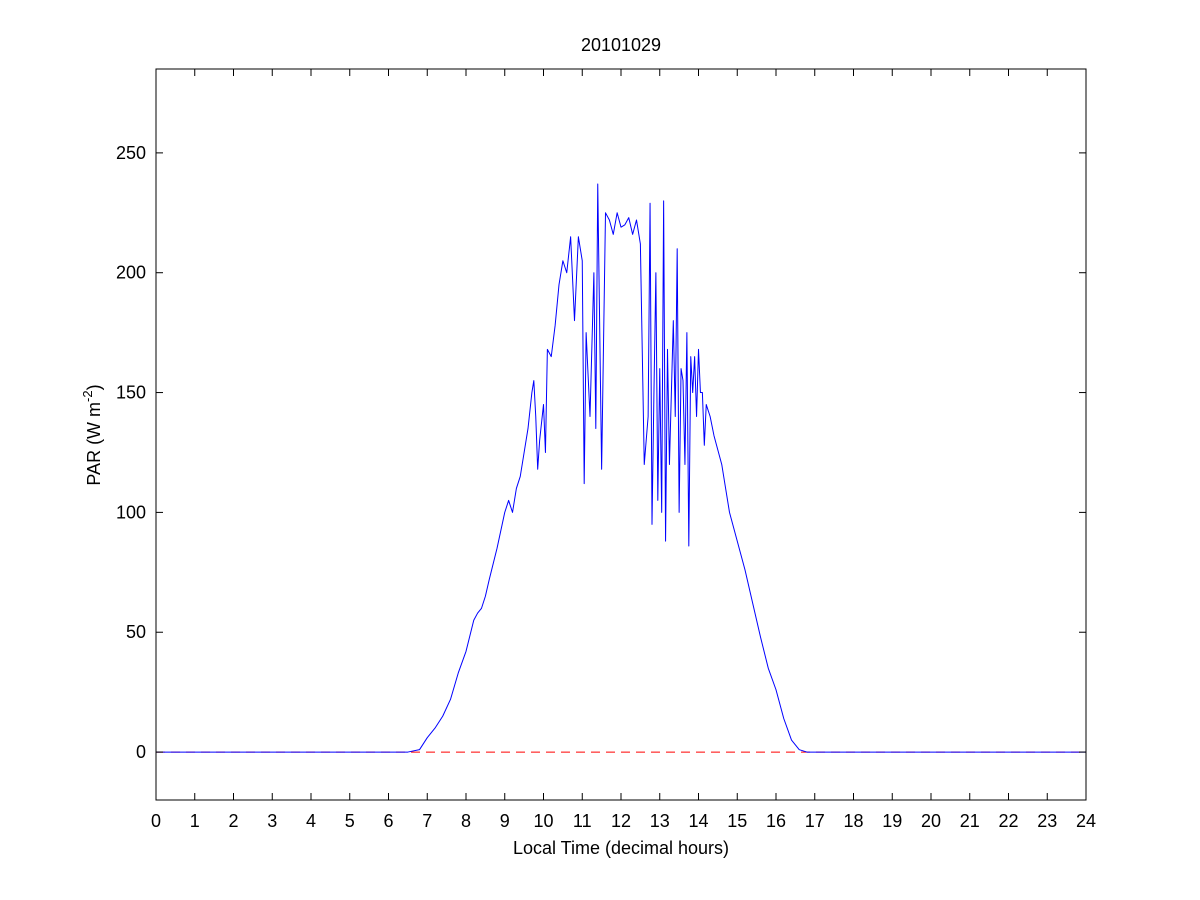  I want to click on x-tick-label: 18, so click(853, 821).